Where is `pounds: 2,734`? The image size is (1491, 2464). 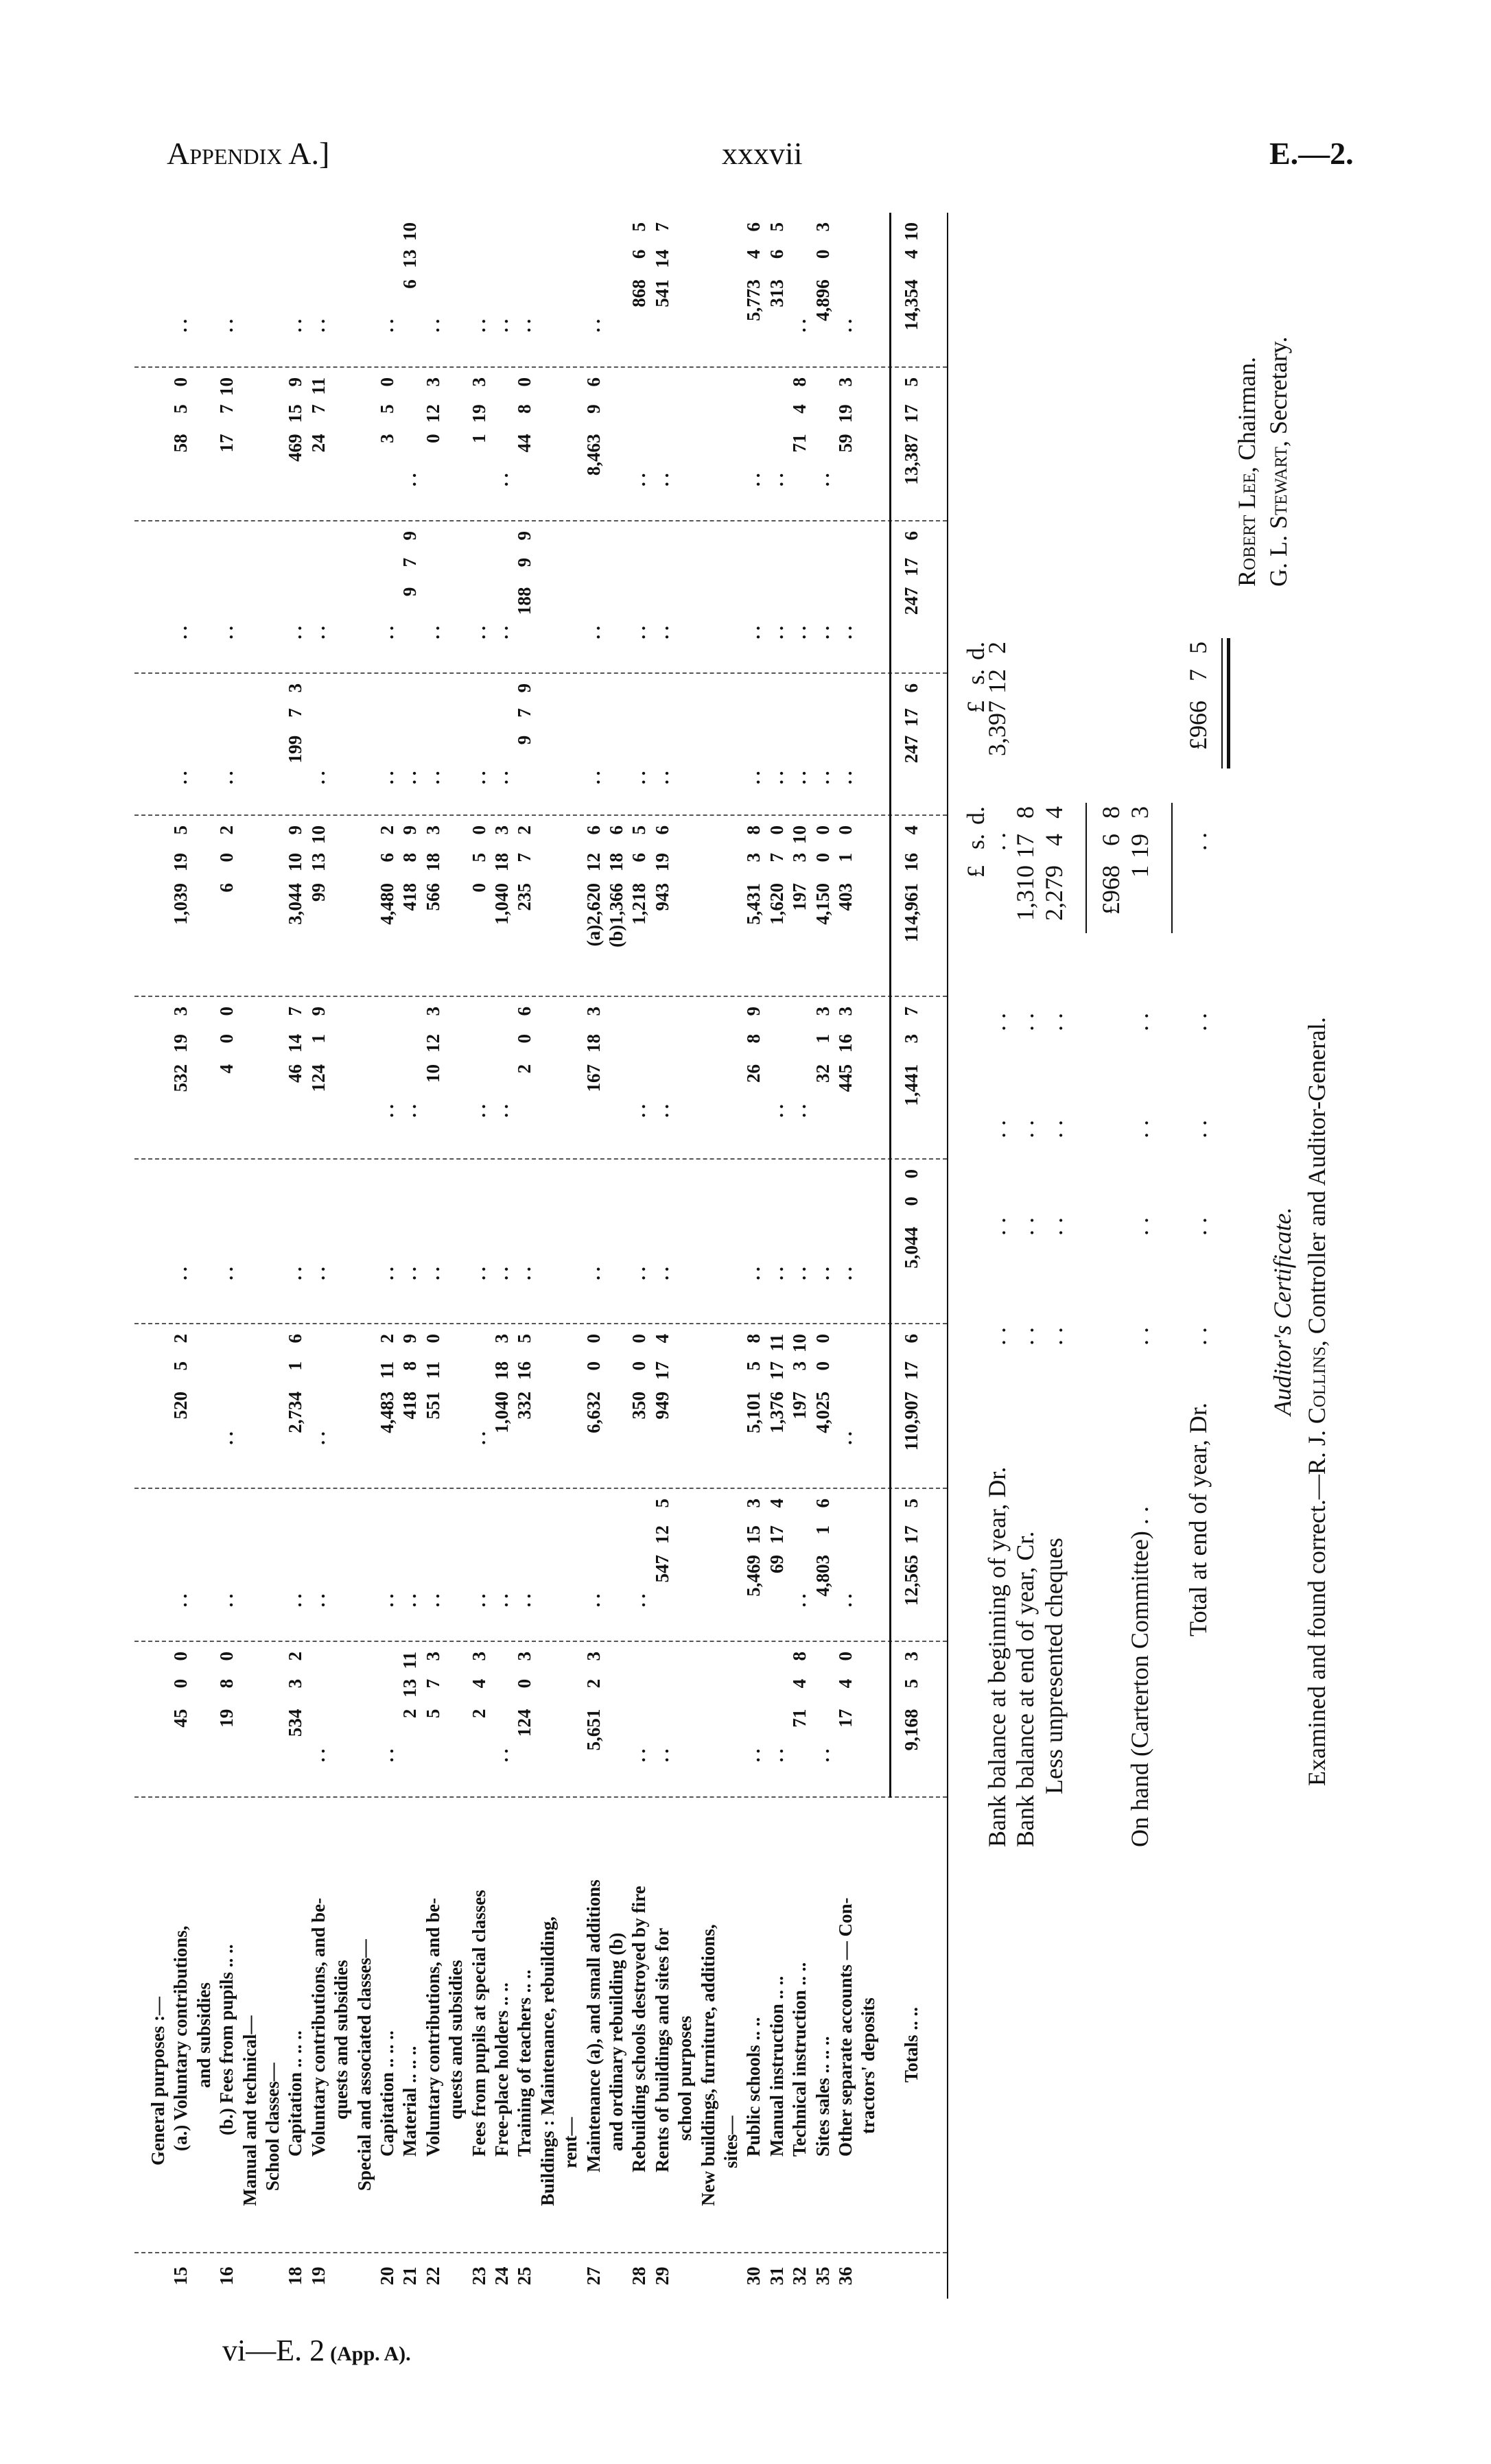
pounds: 2,734 is located at coordinates (296, 1412).